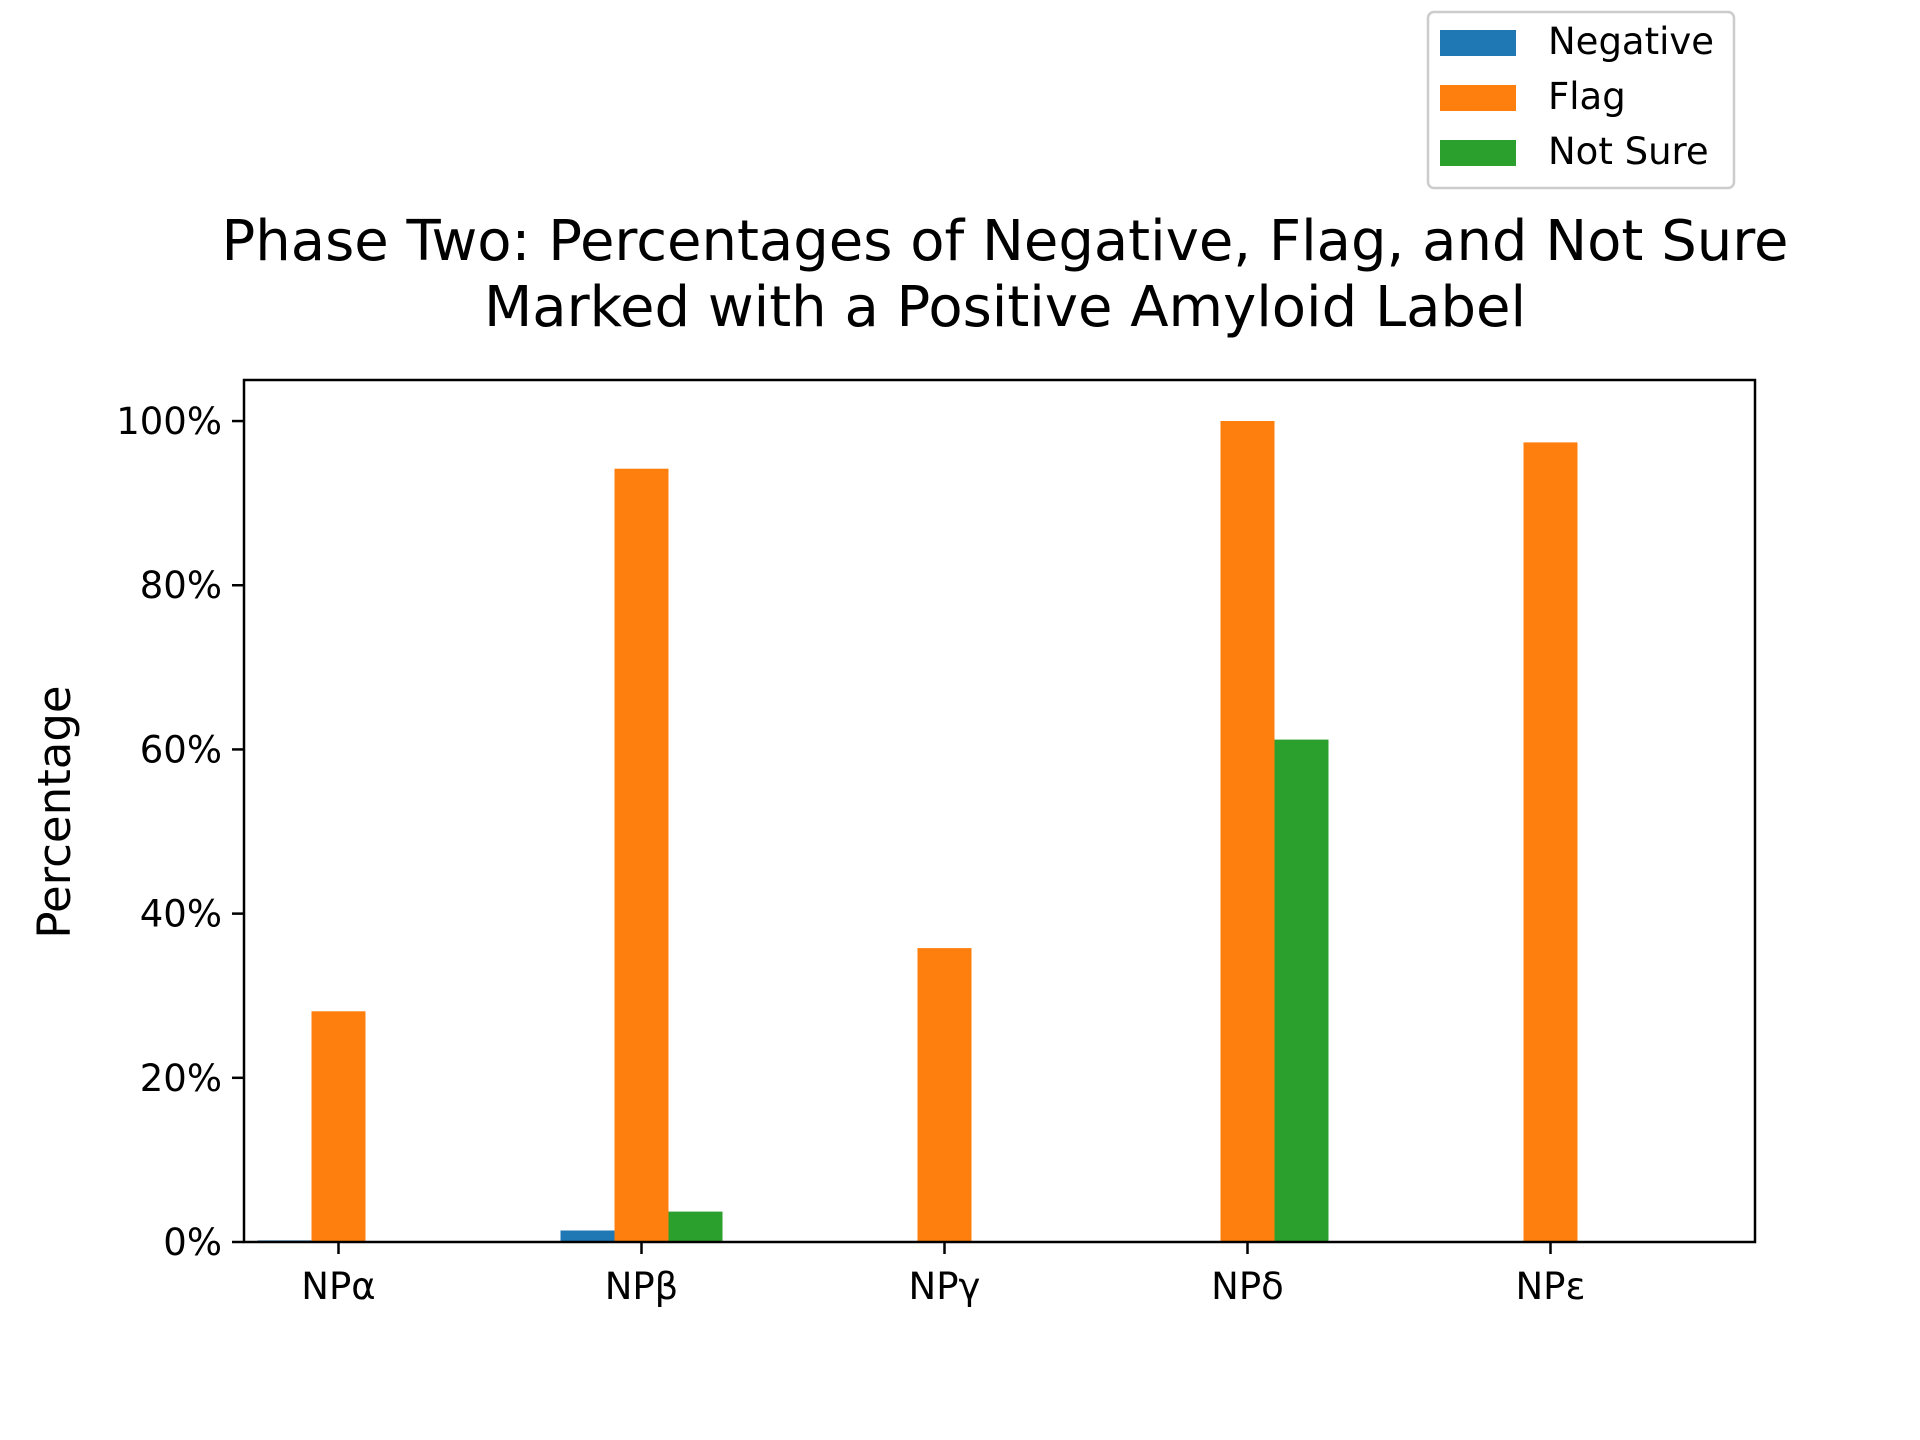 This screenshot has height=1440, width=1920. I want to click on y-tick-label: 80%, so click(181, 585).